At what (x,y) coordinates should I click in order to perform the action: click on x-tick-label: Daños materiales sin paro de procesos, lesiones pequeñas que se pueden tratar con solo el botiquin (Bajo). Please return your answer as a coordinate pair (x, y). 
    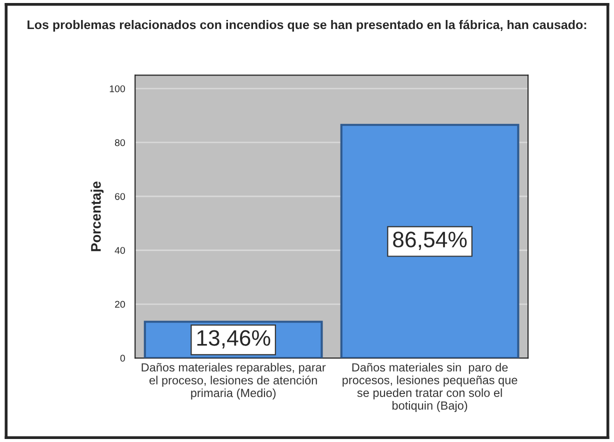
    Looking at the image, I should click on (430, 387).